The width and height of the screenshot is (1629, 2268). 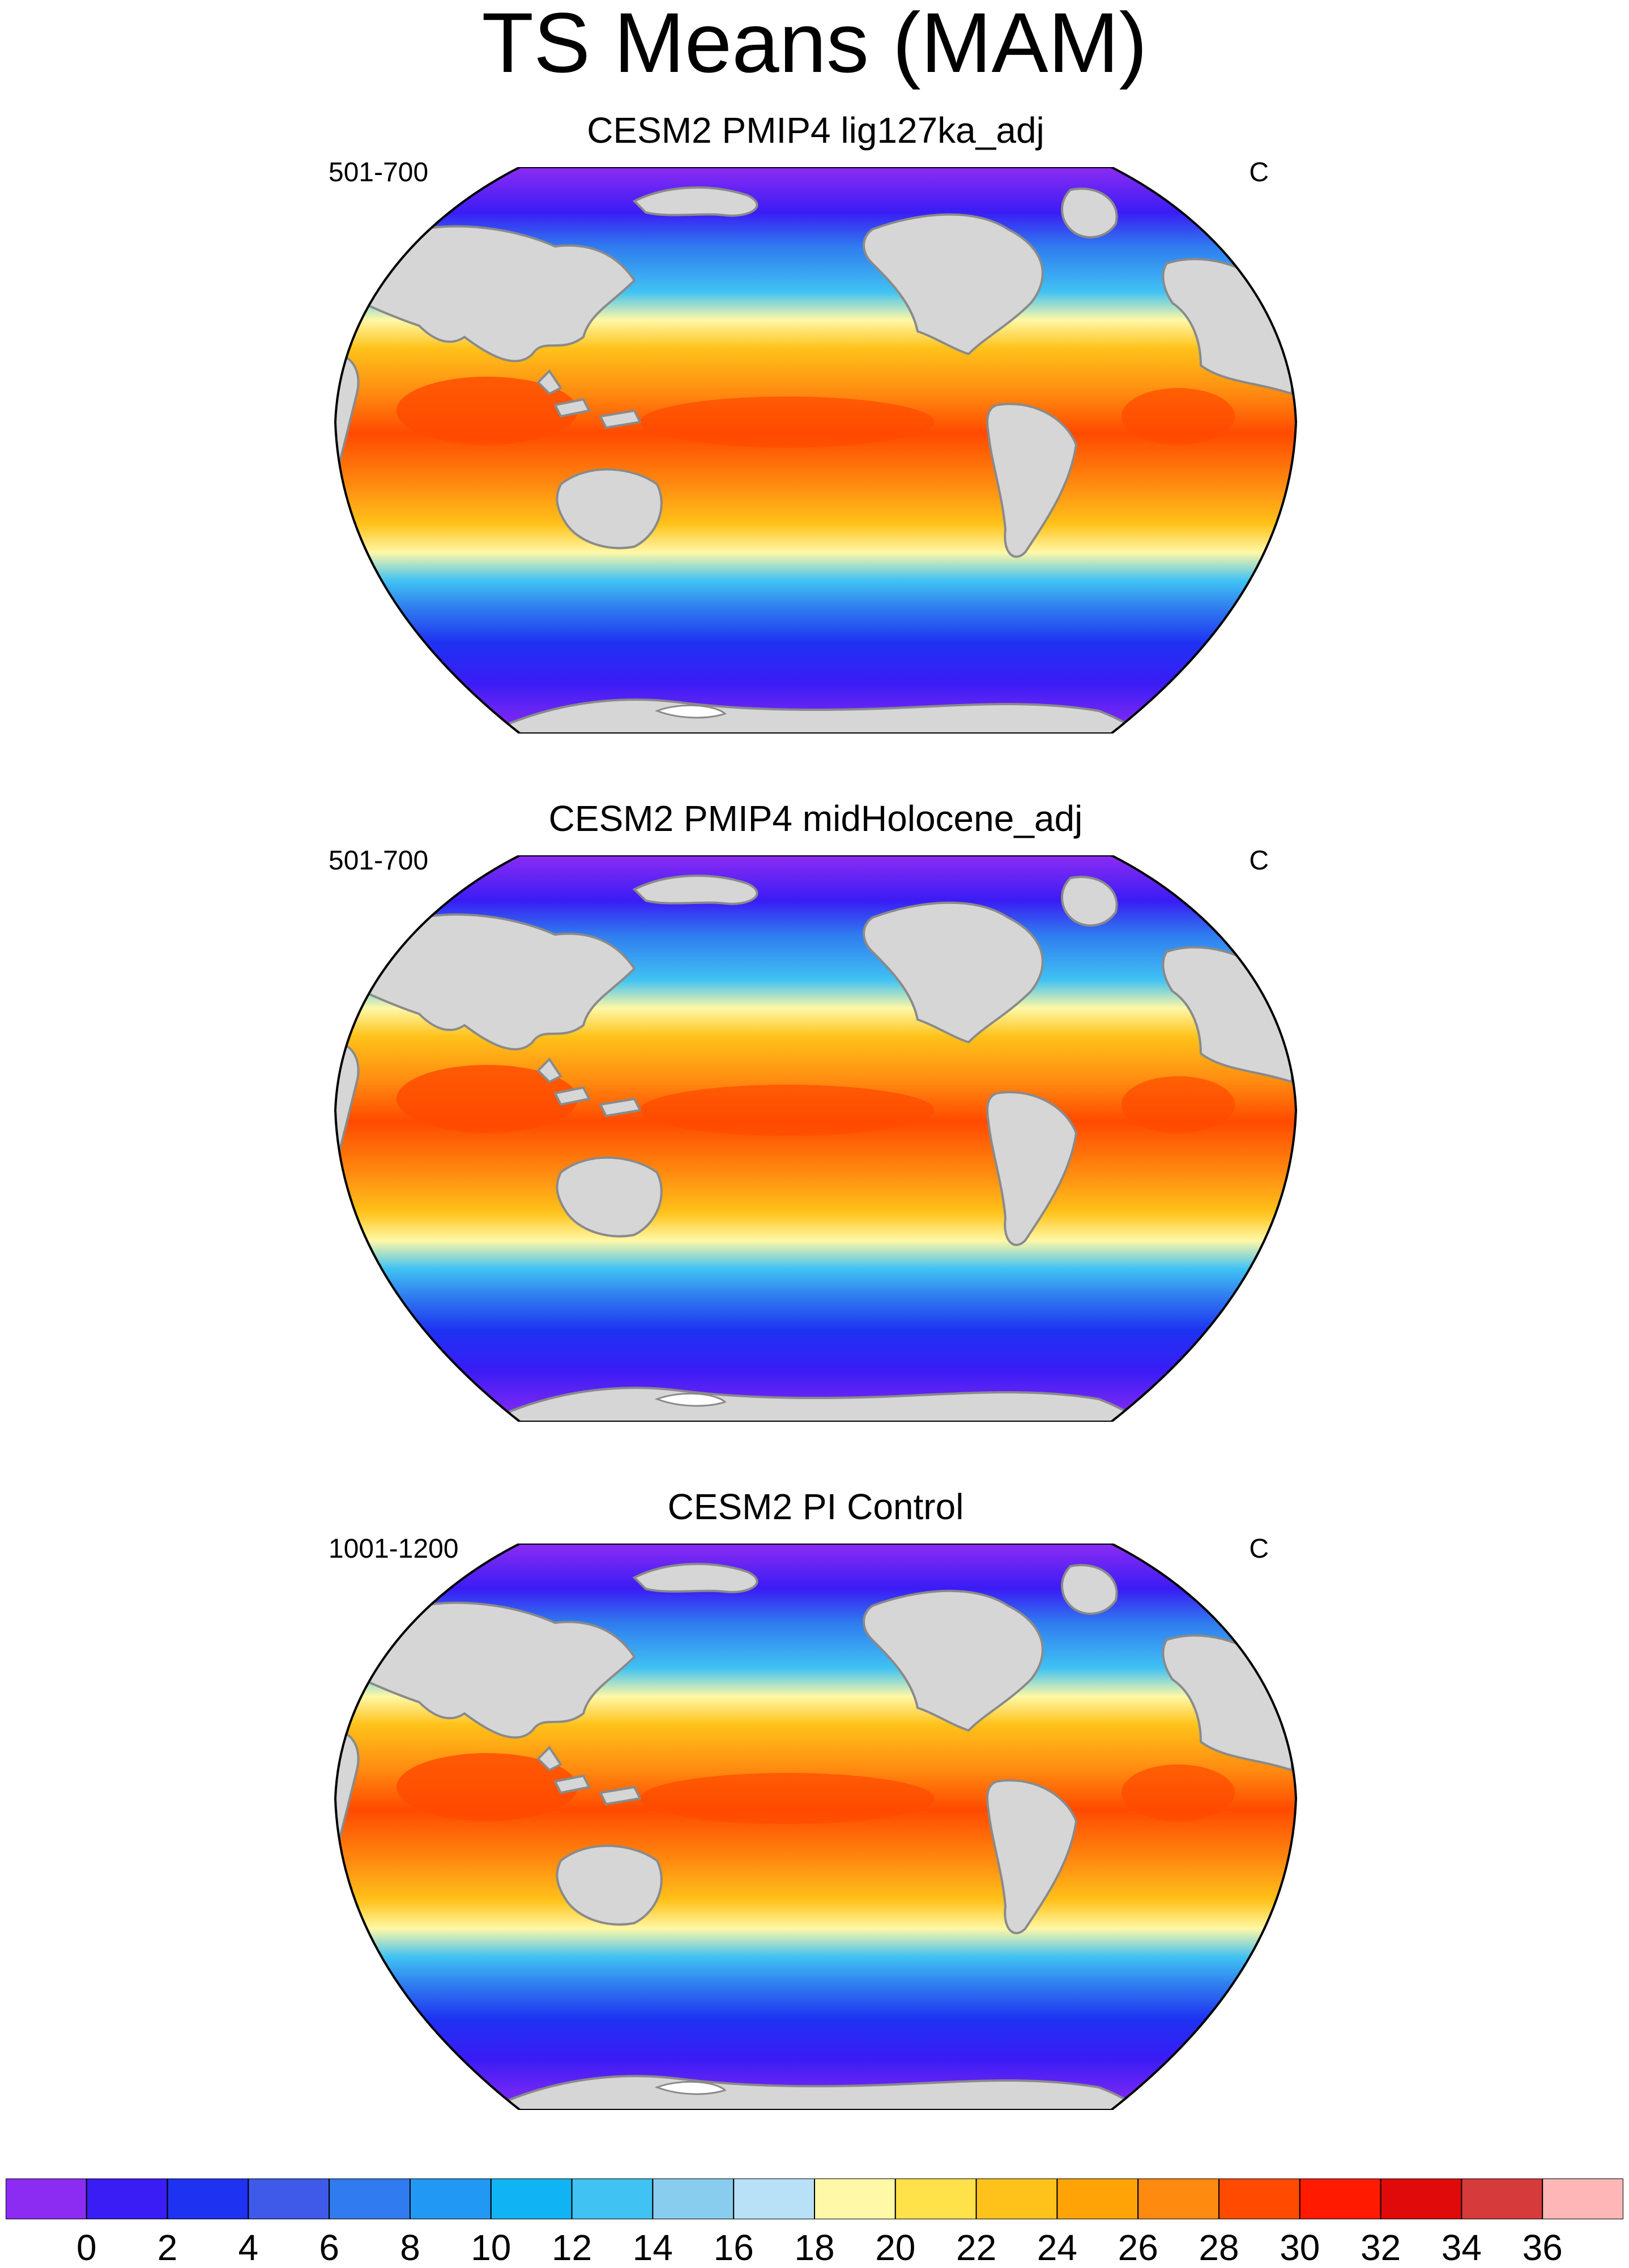 What do you see at coordinates (814, 2248) in the screenshot?
I see `colorbar-tick-label: 18` at bounding box center [814, 2248].